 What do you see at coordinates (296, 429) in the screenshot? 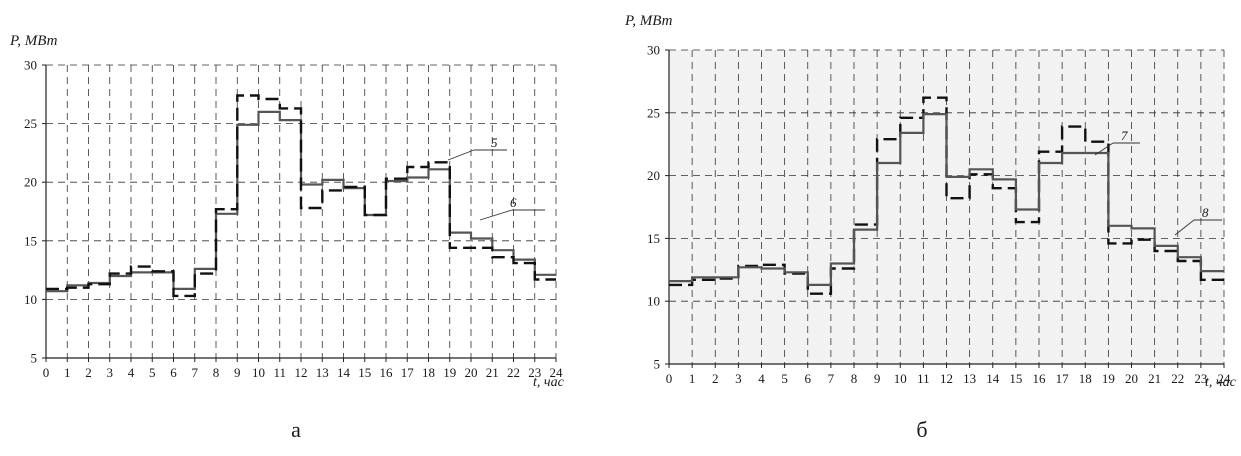
I see `panel-label: а` at bounding box center [296, 429].